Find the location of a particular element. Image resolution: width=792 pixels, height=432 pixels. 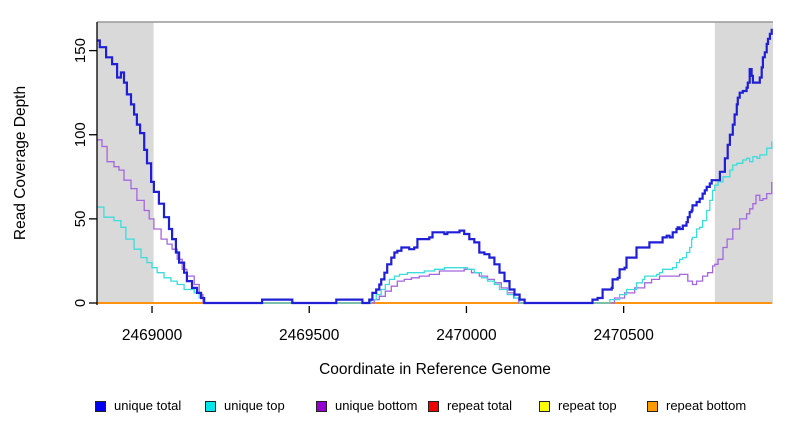

legend-item-repeat-bottom: repeat bottom is located at coordinates (696, 406).